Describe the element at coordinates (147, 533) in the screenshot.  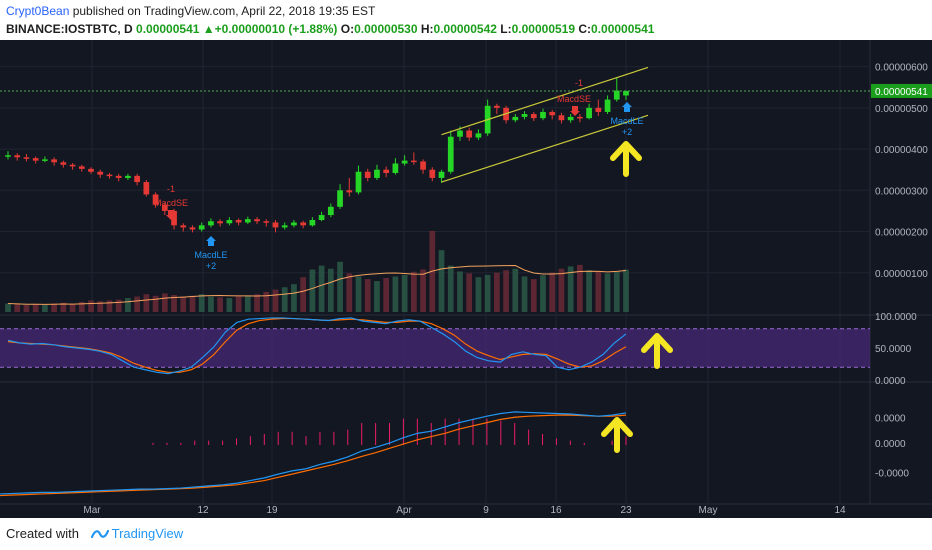
I see `tradingview-brand-link: TradingView` at that location.